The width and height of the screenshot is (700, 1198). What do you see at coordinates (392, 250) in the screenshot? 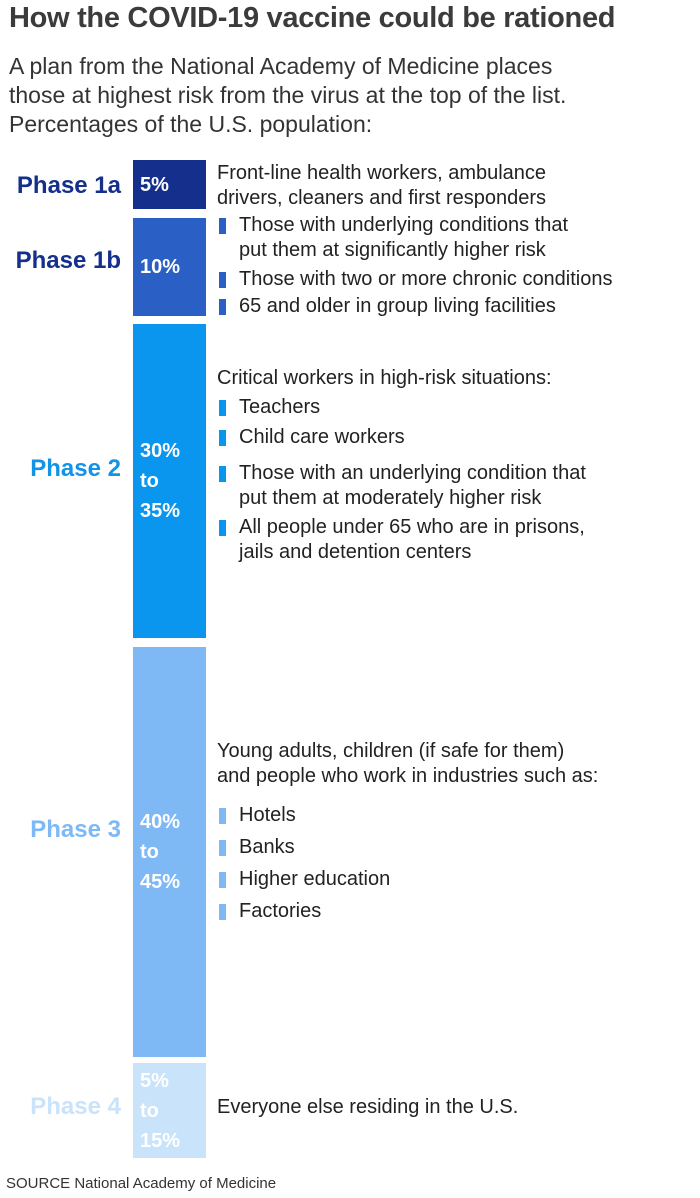
I see `list-item-line: put them at significantly higher risk` at bounding box center [392, 250].